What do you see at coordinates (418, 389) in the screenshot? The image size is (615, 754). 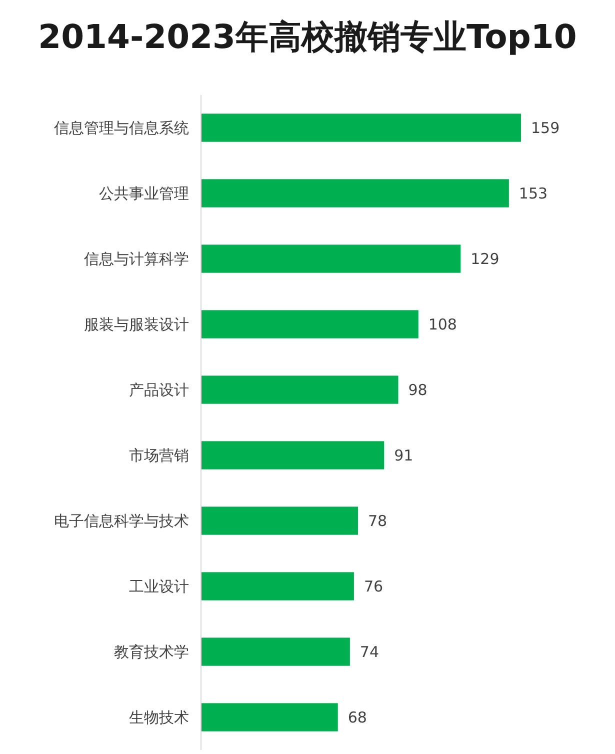 I see `data-label: 98` at bounding box center [418, 389].